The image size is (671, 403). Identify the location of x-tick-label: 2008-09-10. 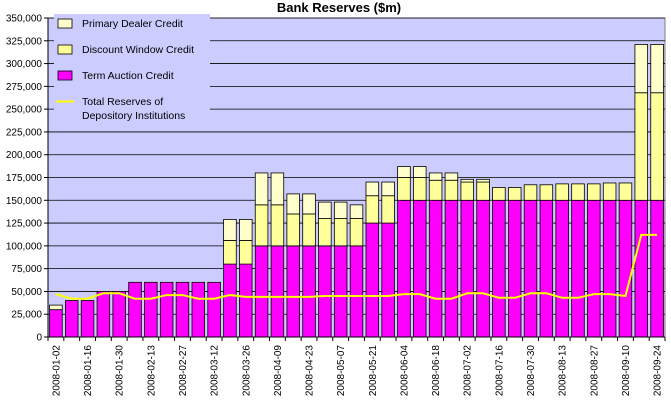
(626, 371).